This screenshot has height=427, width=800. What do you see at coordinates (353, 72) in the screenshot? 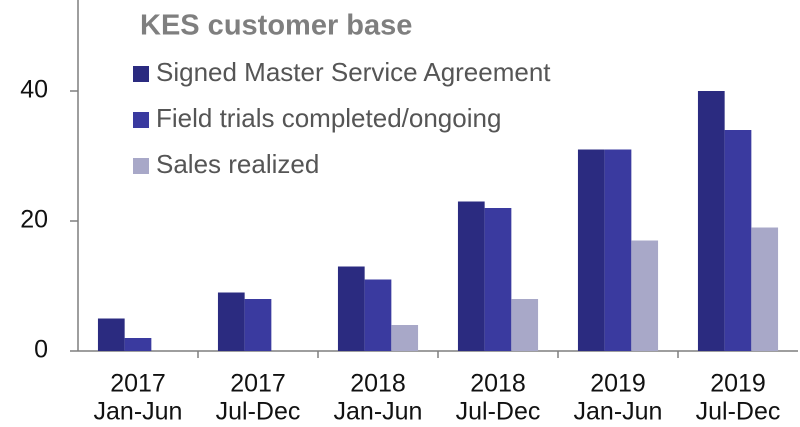
I see `legend-label: Signed Master Service Agreement` at bounding box center [353, 72].